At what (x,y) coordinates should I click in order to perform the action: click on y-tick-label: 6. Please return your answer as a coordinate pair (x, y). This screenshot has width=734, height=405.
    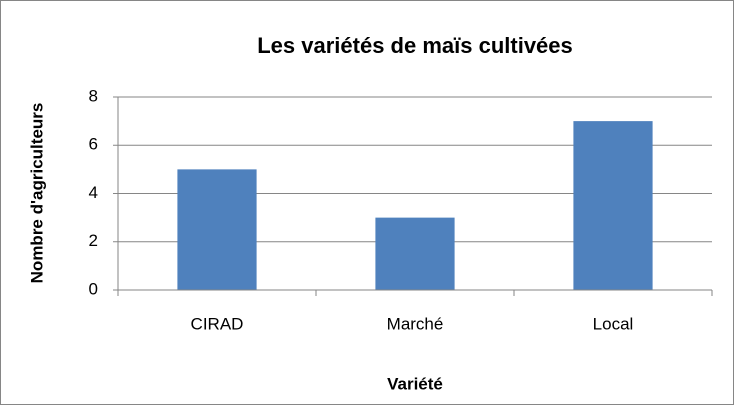
    Looking at the image, I should click on (93, 144).